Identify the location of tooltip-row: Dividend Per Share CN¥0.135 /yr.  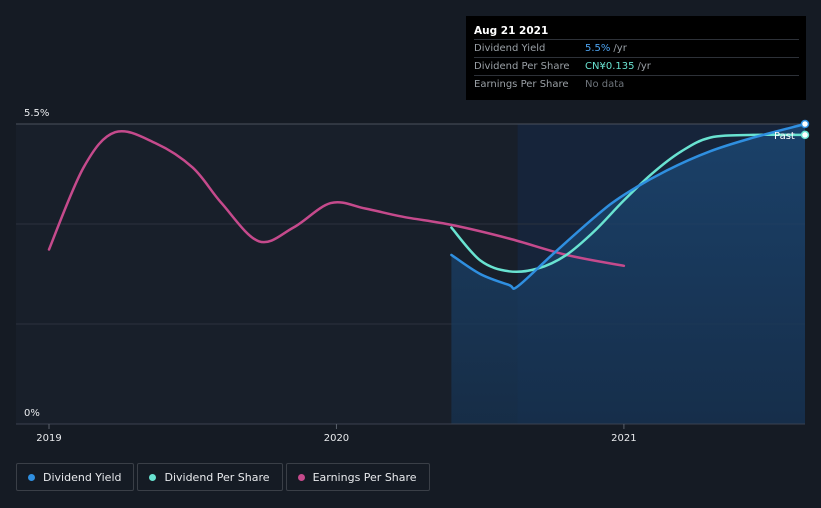
(636, 66).